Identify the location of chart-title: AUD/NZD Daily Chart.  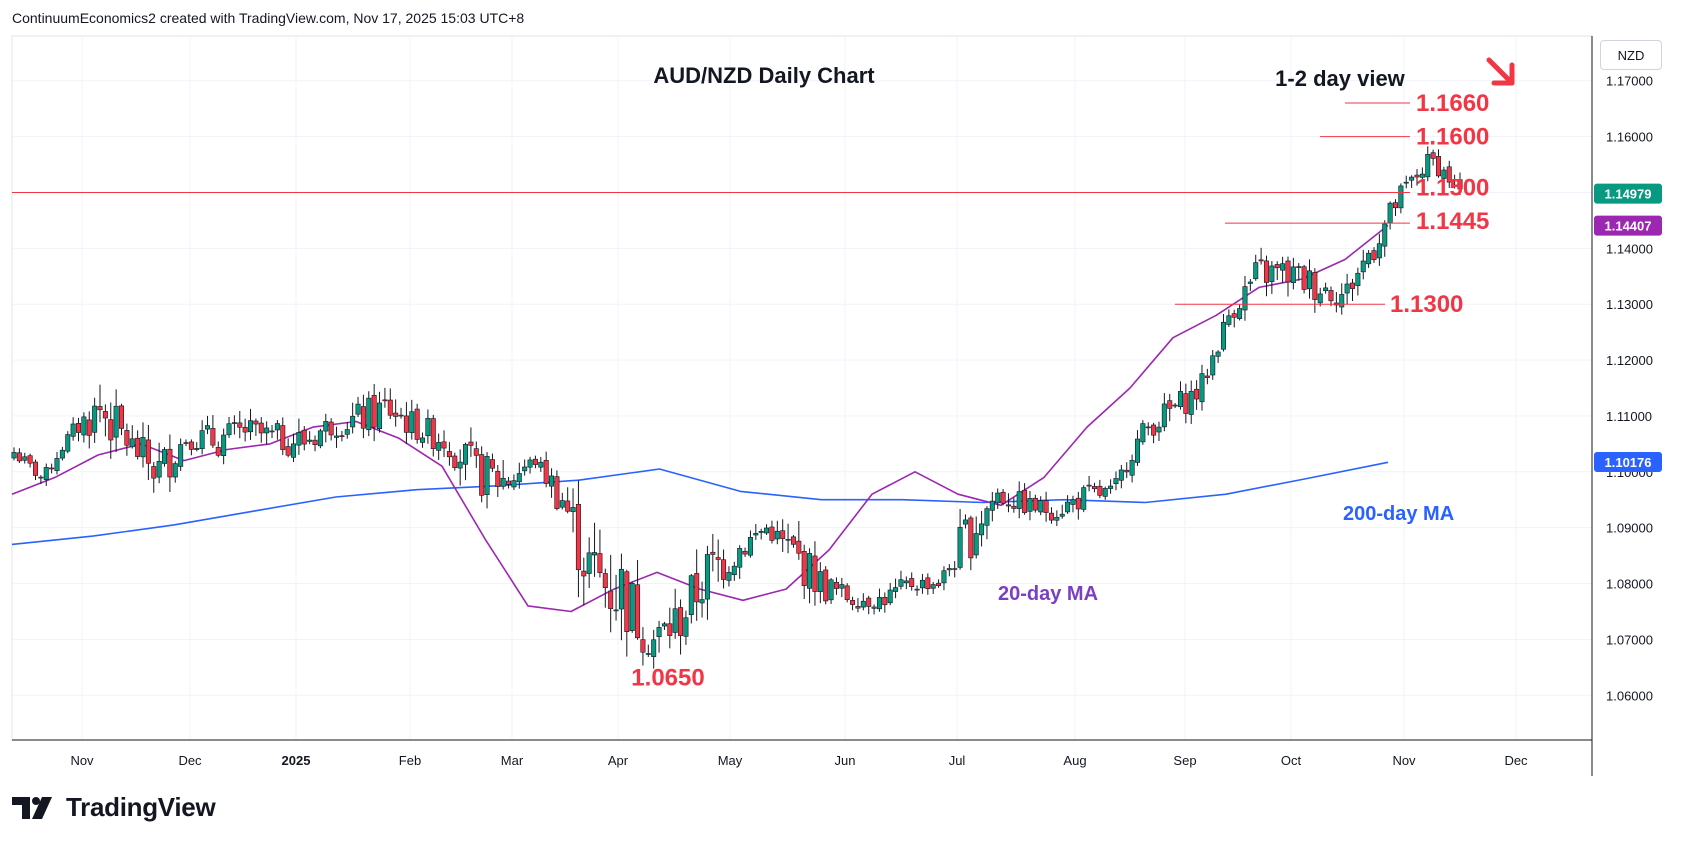
(764, 75).